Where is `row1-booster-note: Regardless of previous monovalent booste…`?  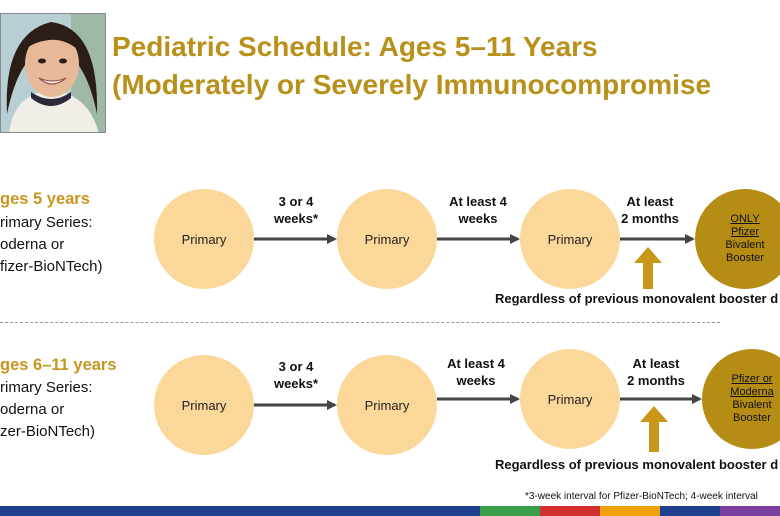
row1-booster-note: Regardless of previous monovalent booste… is located at coordinates (637, 298).